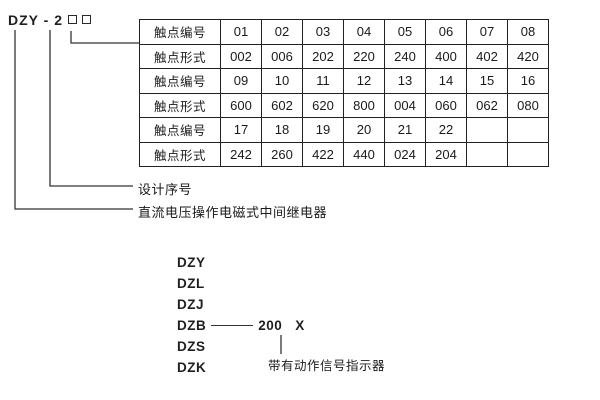 Image resolution: width=600 pixels, height=400 pixels. Describe the element at coordinates (241, 130) in the screenshot. I see `table-cell: 17` at that location.